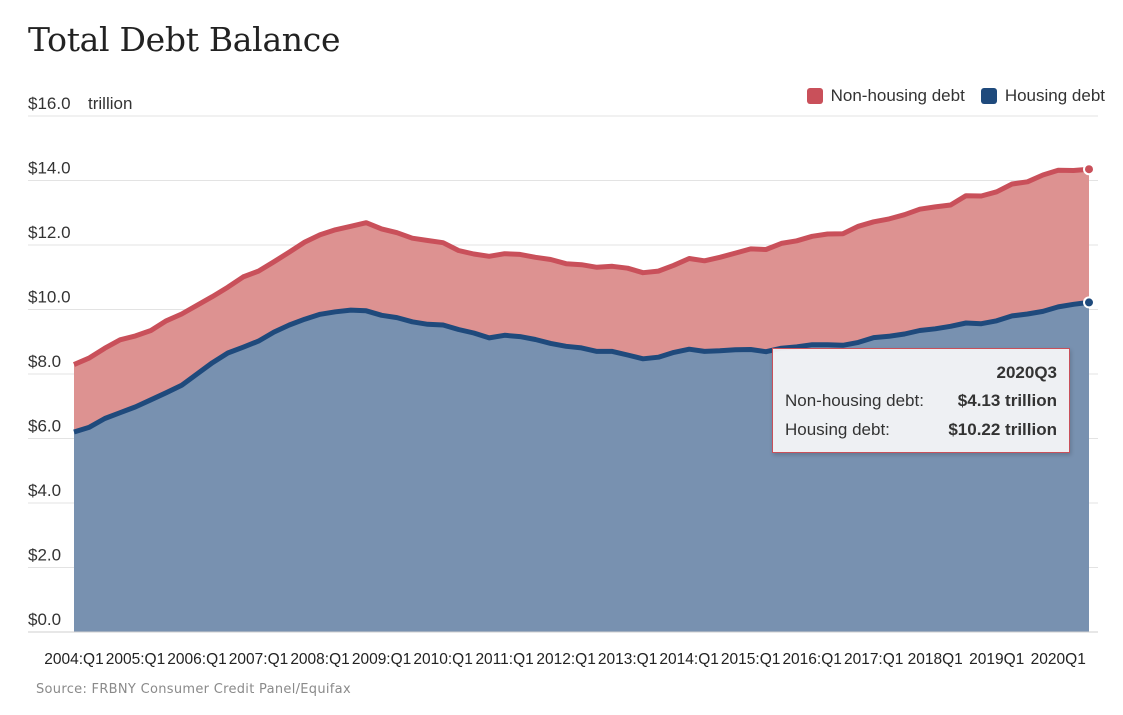 Image resolution: width=1123 pixels, height=715 pixels. Describe the element at coordinates (837, 429) in the screenshot. I see `tooltip-label-housing: Housing debt:` at that location.